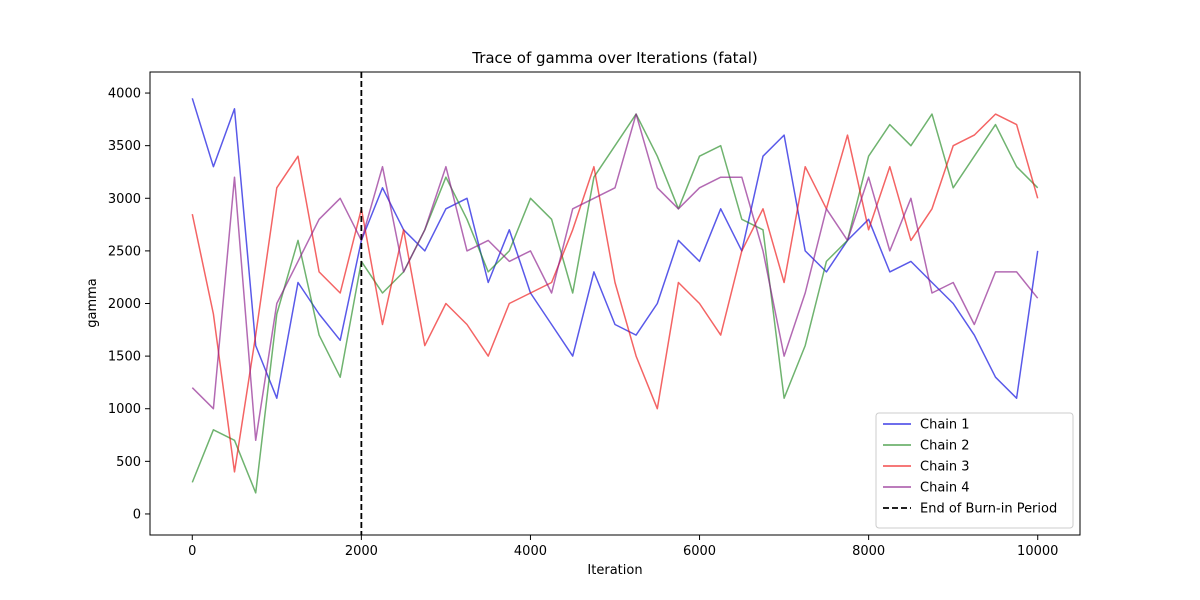  What do you see at coordinates (124, 304) in the screenshot?
I see `y-tick-label: 2000` at bounding box center [124, 304].